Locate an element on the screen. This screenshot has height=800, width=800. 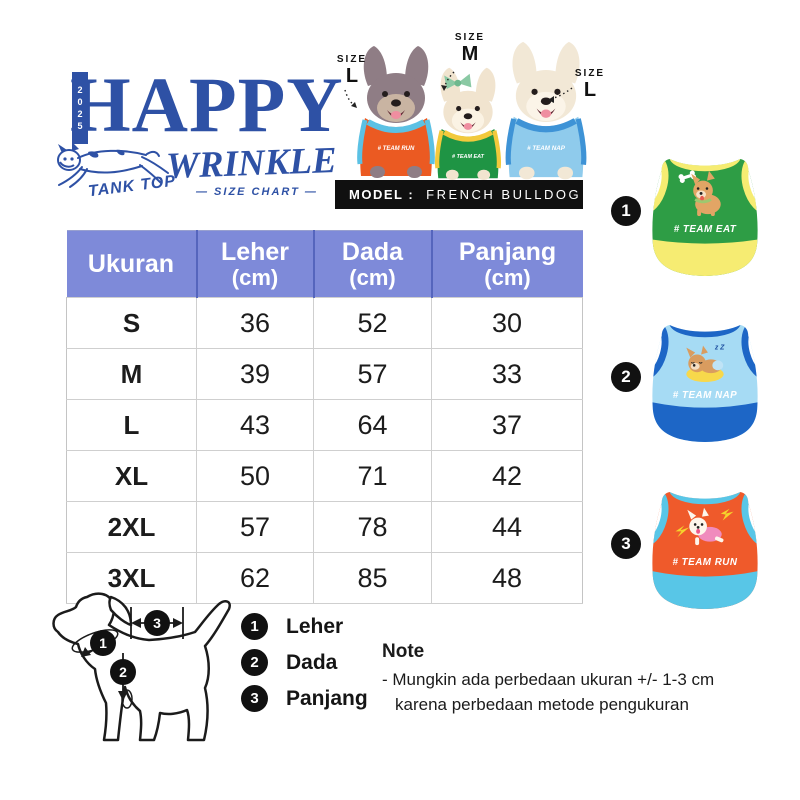
size-cell: S is located at coordinates (131, 323).